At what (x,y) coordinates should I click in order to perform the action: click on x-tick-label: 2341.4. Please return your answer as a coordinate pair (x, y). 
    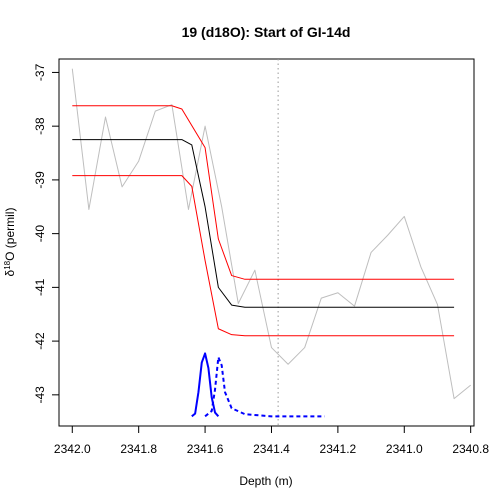
    Looking at the image, I should click on (271, 449).